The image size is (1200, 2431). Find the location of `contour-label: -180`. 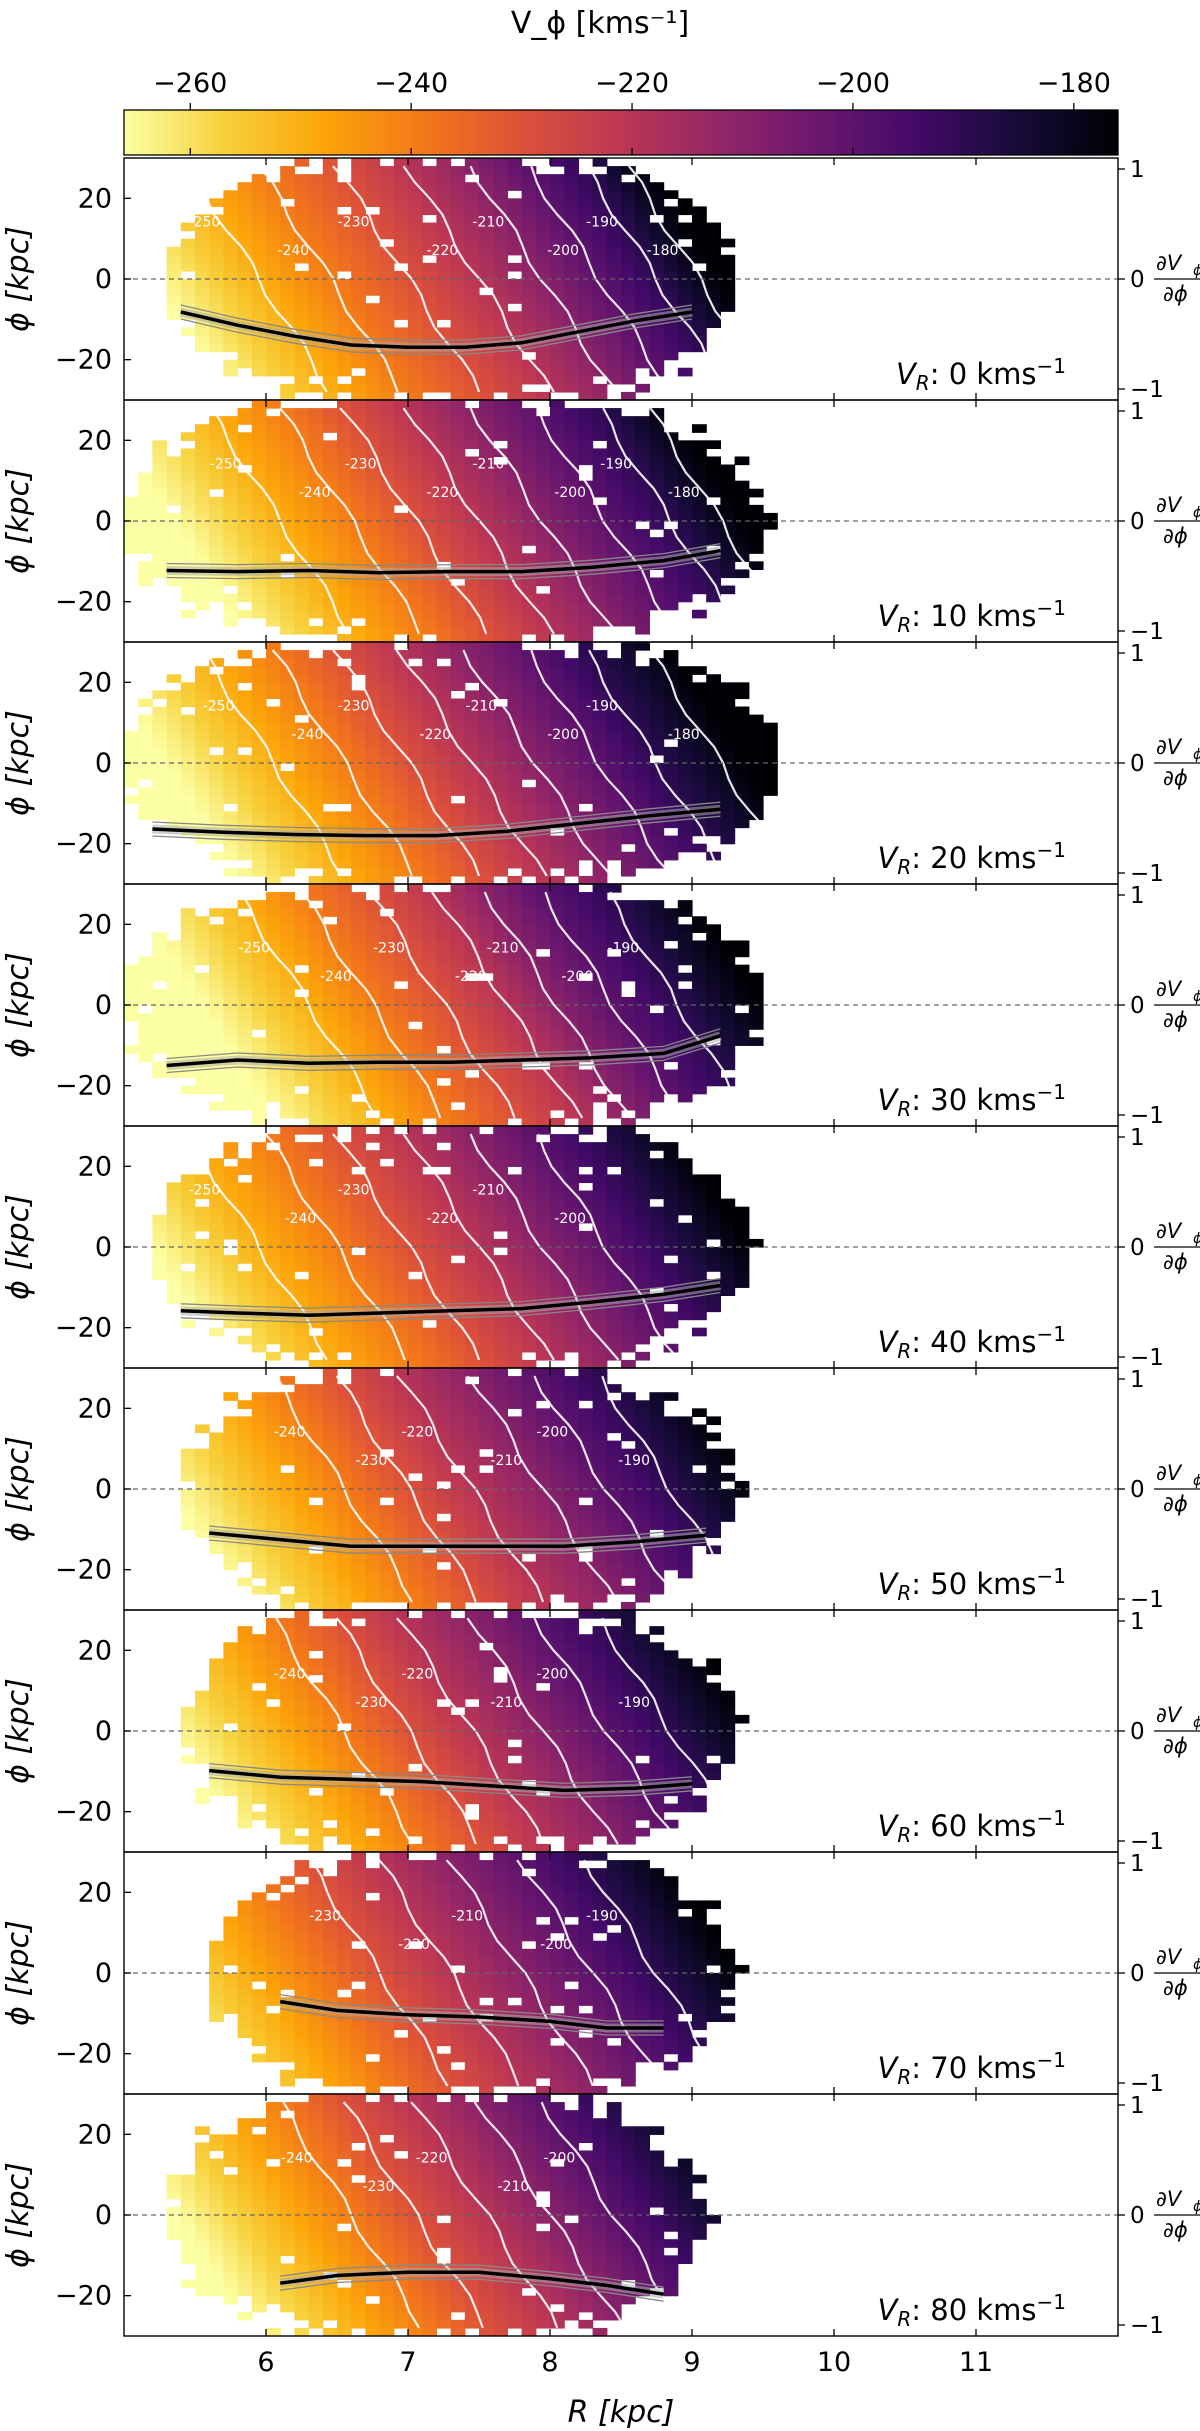

contour-label: -180 is located at coordinates (684, 735).